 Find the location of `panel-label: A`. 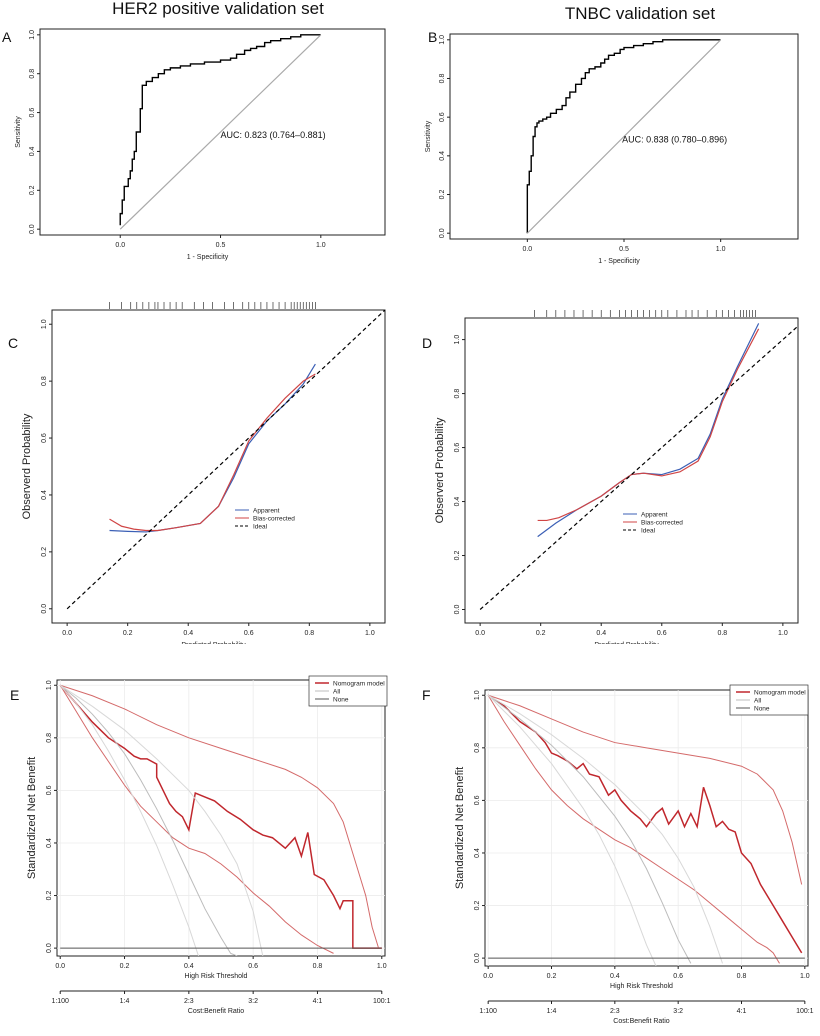

panel-label: A is located at coordinates (7, 37).